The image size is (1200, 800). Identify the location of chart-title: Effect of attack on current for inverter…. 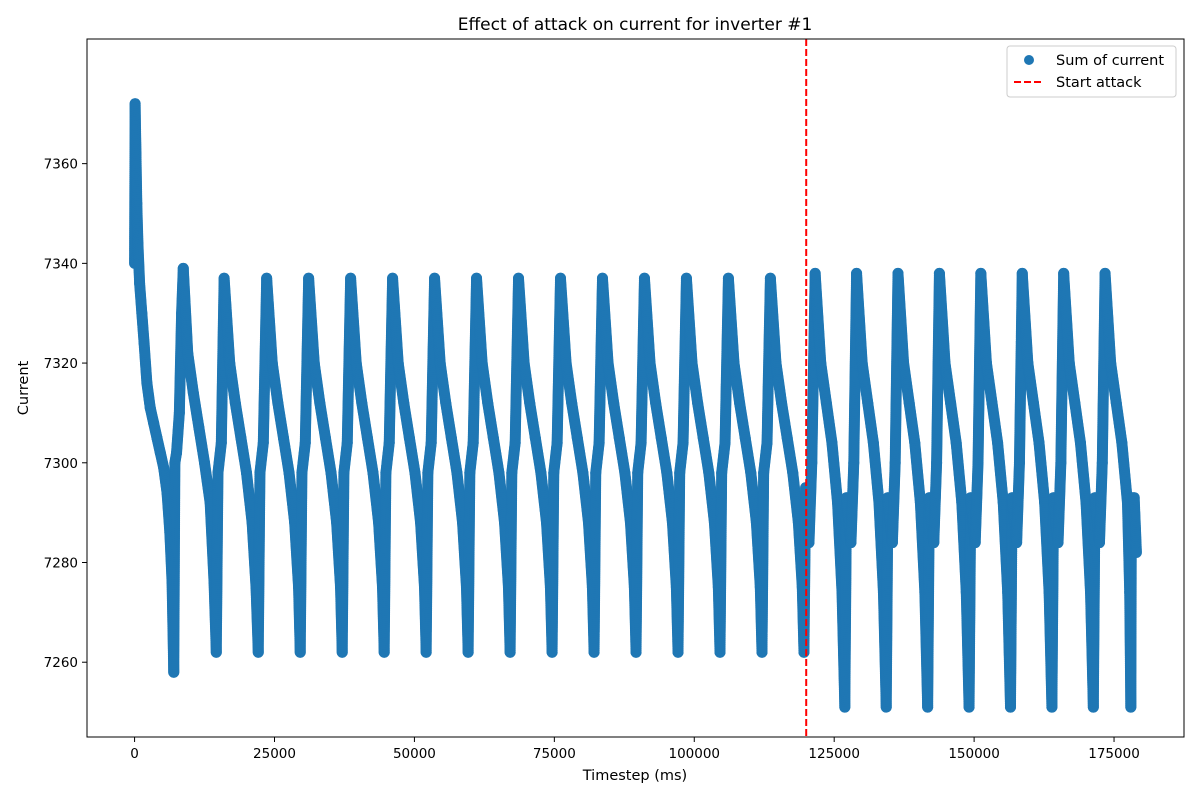
(635, 25).